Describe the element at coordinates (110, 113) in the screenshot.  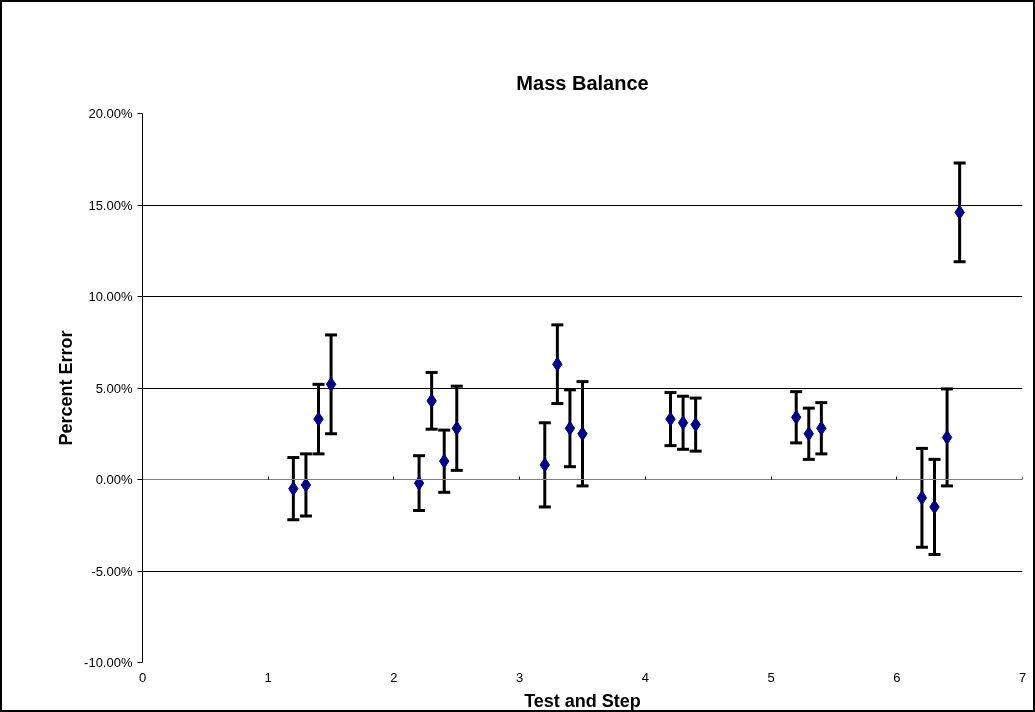
I see `y-tick-label: 20.00%` at that location.